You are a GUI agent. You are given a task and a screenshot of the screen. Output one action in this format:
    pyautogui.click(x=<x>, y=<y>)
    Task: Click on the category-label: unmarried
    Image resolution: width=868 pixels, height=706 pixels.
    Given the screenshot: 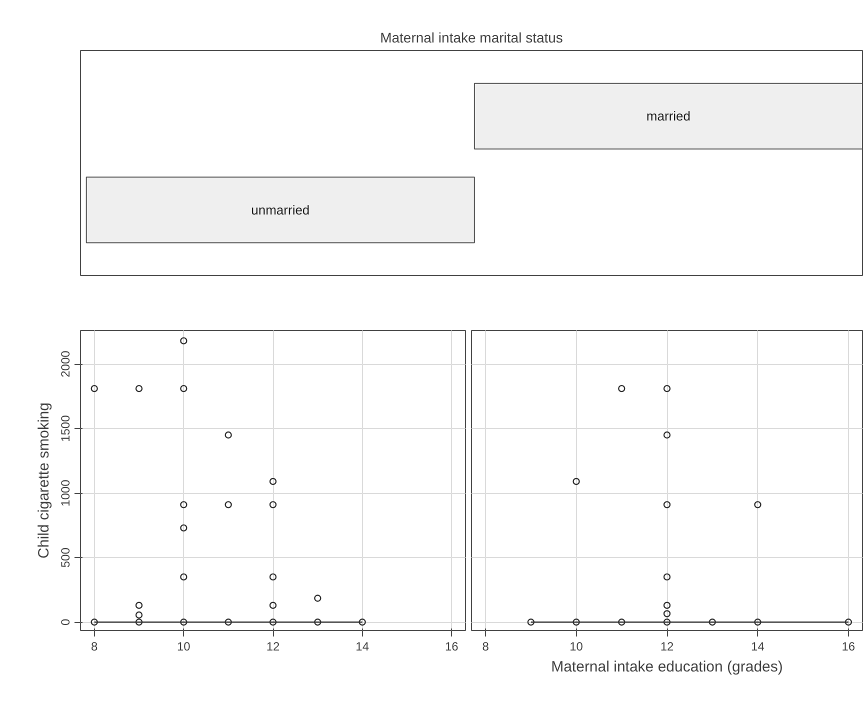 What is the action you would take?
    pyautogui.click(x=280, y=210)
    